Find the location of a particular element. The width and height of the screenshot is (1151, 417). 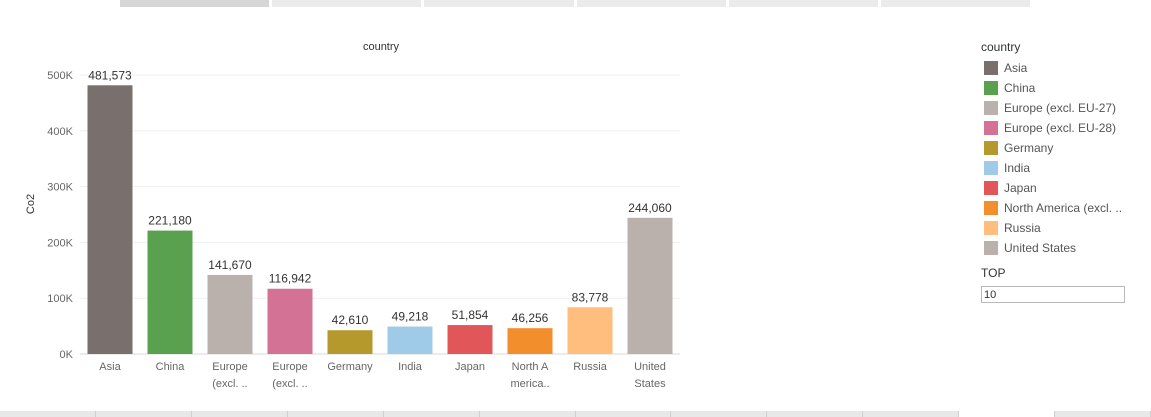

legend-item: Europe (excl. EU-28) is located at coordinates (1063, 128).